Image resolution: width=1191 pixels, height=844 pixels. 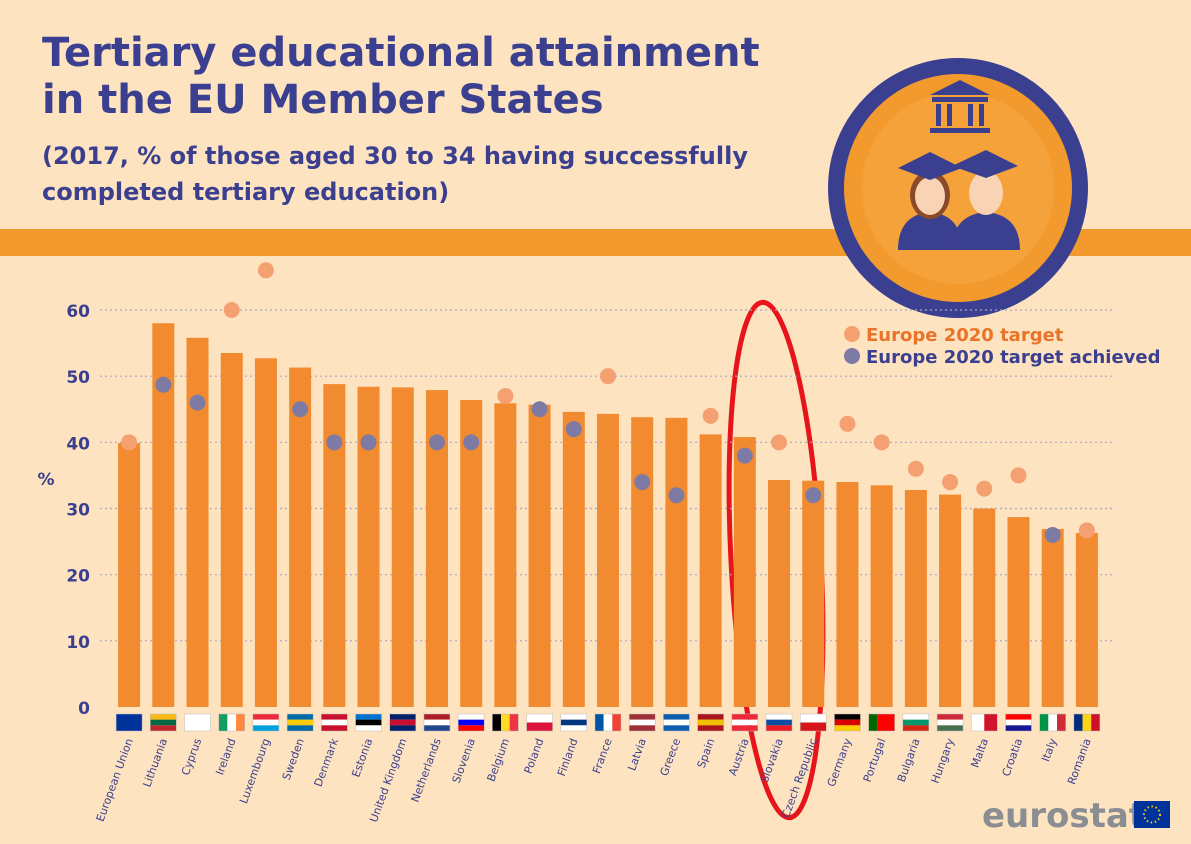 I want to click on chart-subtitle: completed tertiary education), so click(x=245, y=192).